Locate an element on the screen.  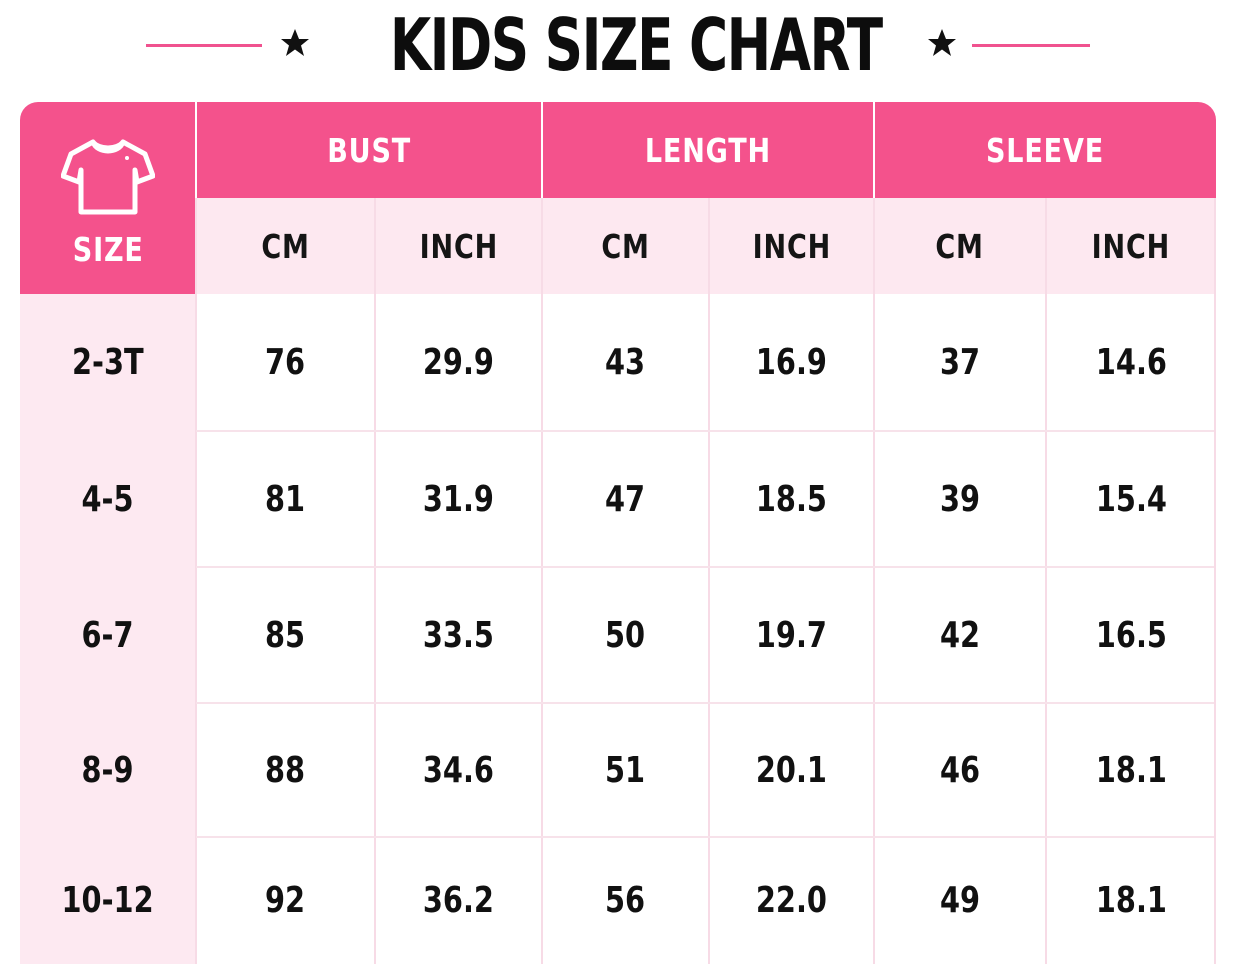
unit-header-sleeve-cm-text: CM is located at coordinates (960, 246).